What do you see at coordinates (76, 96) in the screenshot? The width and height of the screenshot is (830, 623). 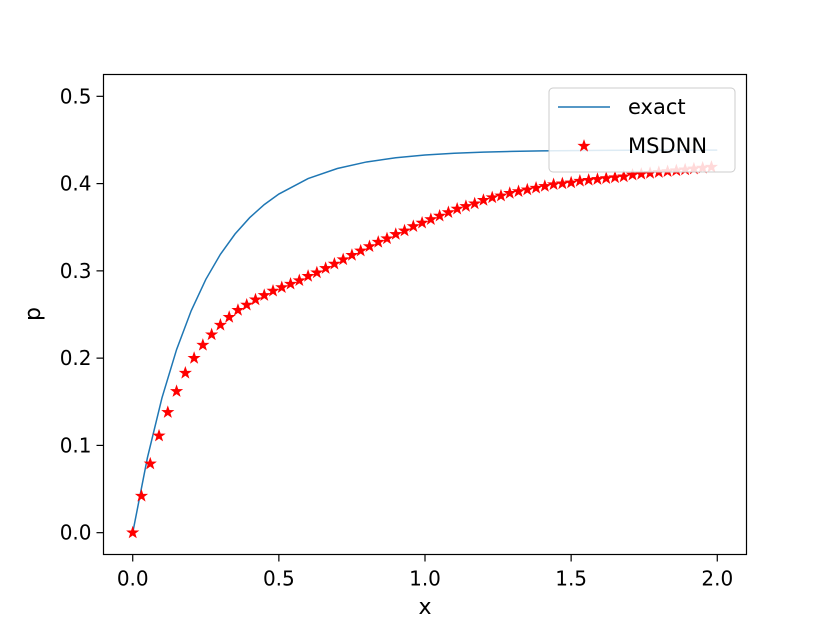 I see `y-tick-label: 0.5` at bounding box center [76, 96].